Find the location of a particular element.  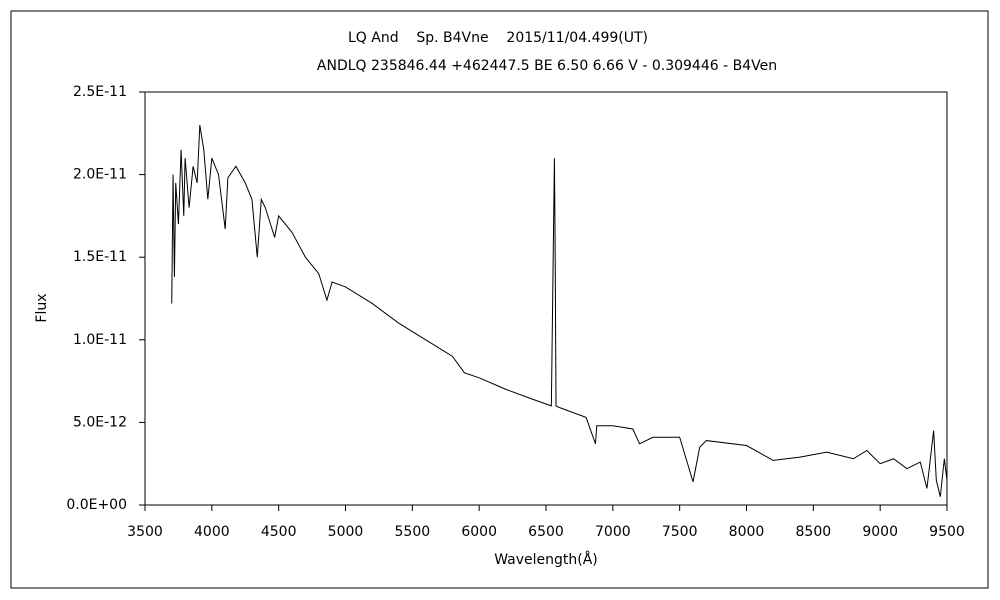

x-tick-label: 6500 is located at coordinates (546, 532).